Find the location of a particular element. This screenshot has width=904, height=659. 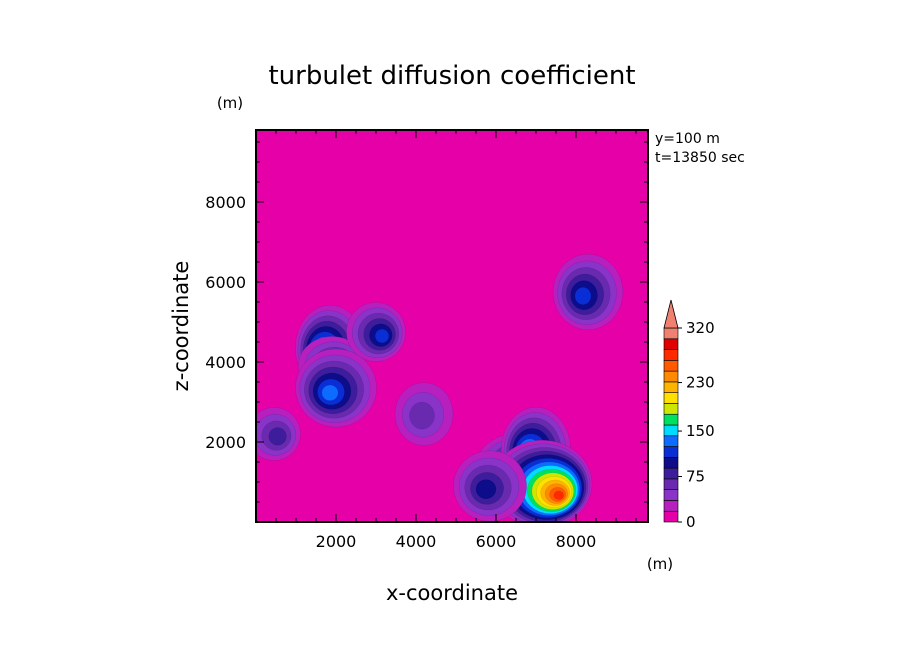

x-unit-label: (m) is located at coordinates (660, 564).